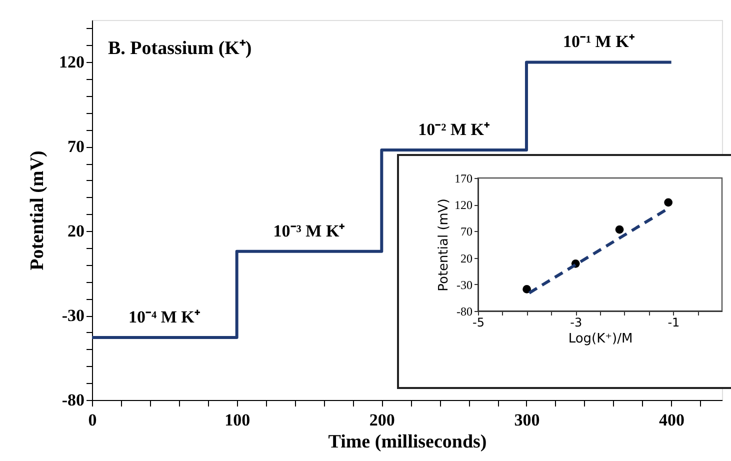 The image size is (731, 461). Describe the element at coordinates (237, 420) in the screenshot. I see `x-tick-label: 100` at that location.